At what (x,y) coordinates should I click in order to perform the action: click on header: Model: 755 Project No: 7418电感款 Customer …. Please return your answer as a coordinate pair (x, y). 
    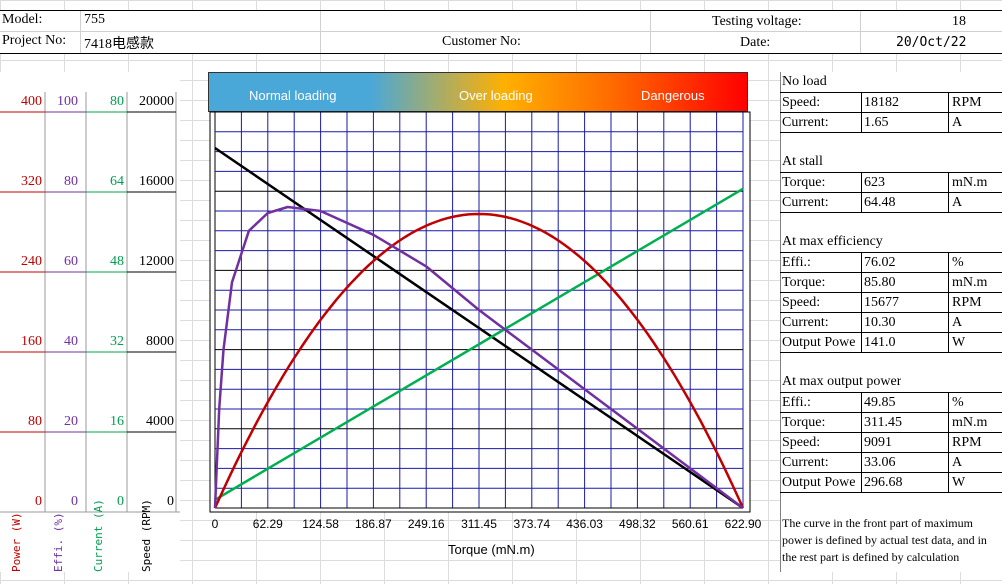
    Looking at the image, I should click on (501, 32).